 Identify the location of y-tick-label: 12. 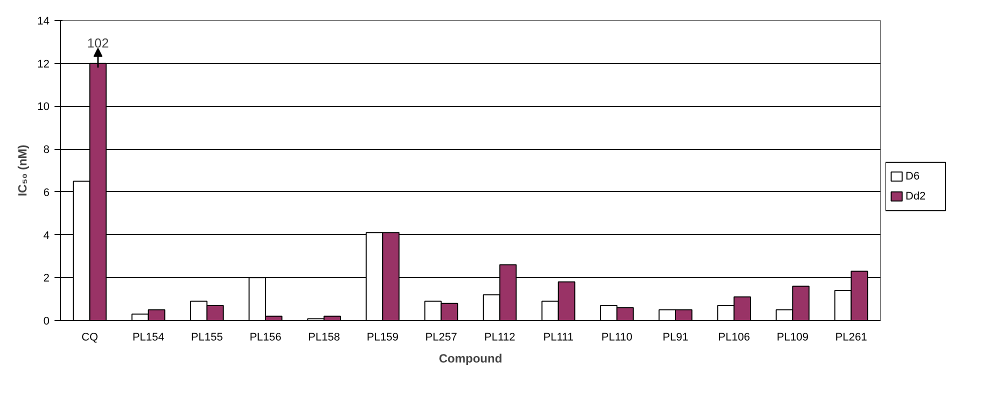
(43, 64).